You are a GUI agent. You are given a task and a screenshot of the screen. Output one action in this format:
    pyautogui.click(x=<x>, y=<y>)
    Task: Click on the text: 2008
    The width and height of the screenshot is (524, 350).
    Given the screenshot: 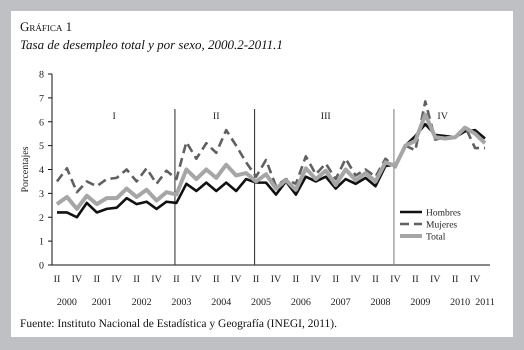 What is the action you would take?
    pyautogui.click(x=380, y=302)
    